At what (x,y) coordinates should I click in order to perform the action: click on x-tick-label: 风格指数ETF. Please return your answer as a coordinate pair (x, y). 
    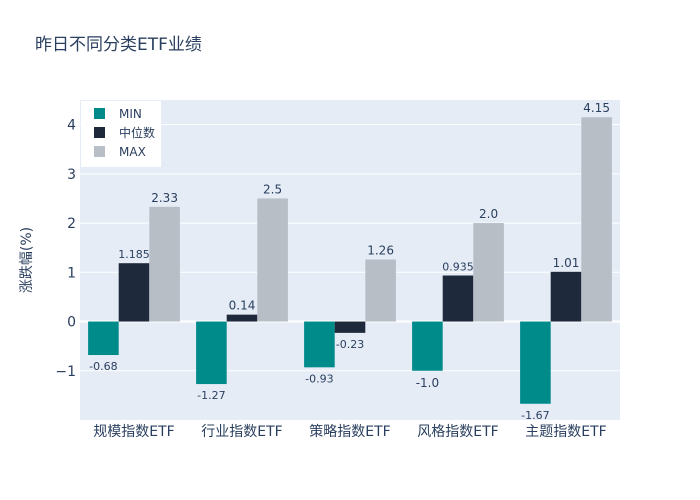
    Looking at the image, I should click on (457, 432).